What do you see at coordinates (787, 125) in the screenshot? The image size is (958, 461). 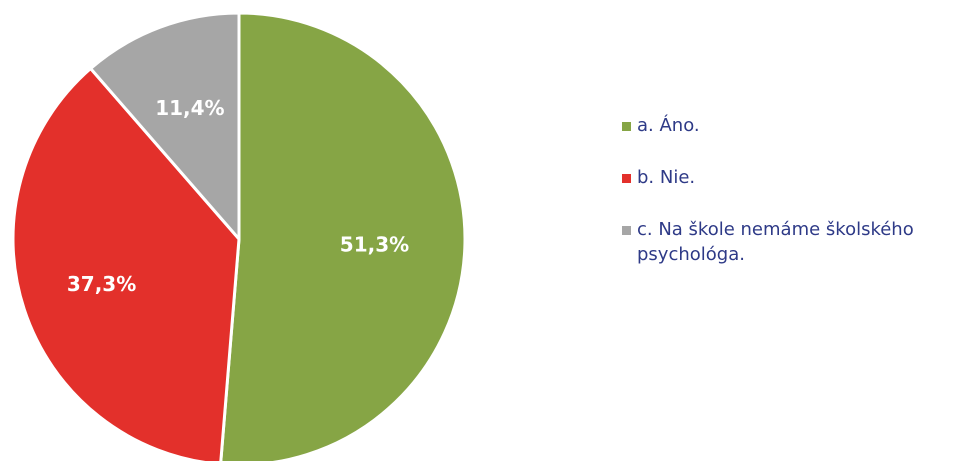 I see `legend-item-ano: a. Áno.` at bounding box center [787, 125].